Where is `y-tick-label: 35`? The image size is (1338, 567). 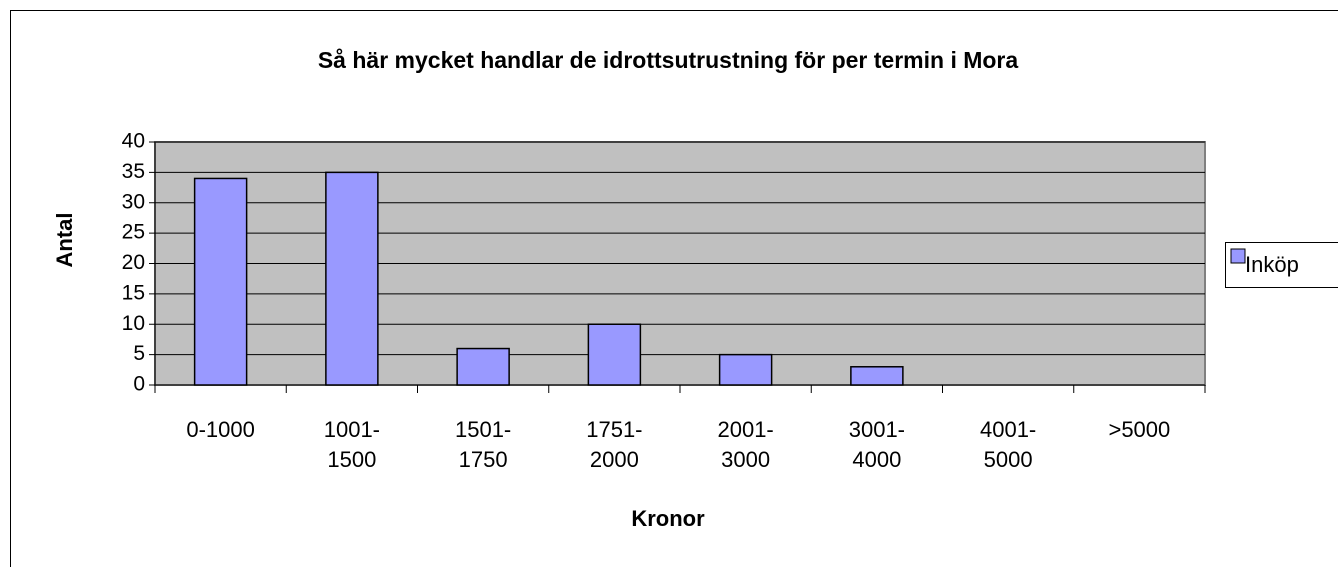 y-tick-label: 35 is located at coordinates (133, 171).